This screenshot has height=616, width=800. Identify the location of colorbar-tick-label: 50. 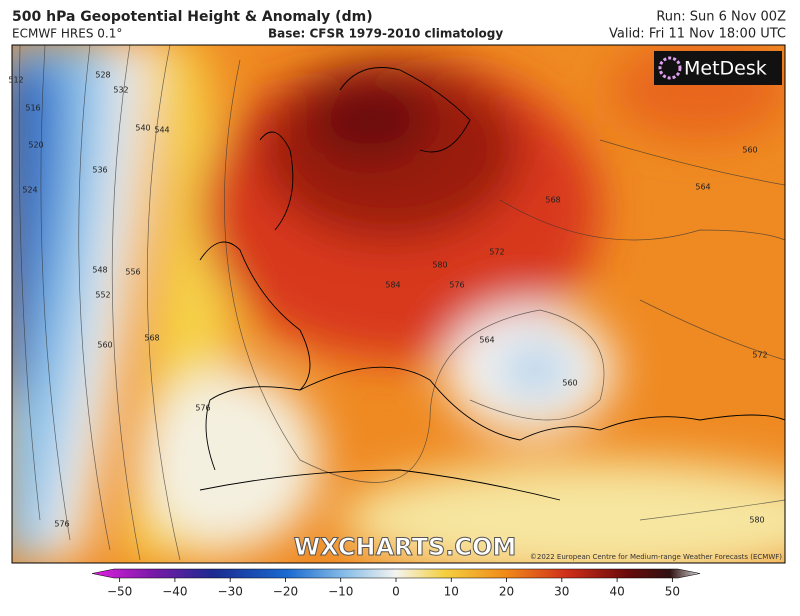
(672, 592).